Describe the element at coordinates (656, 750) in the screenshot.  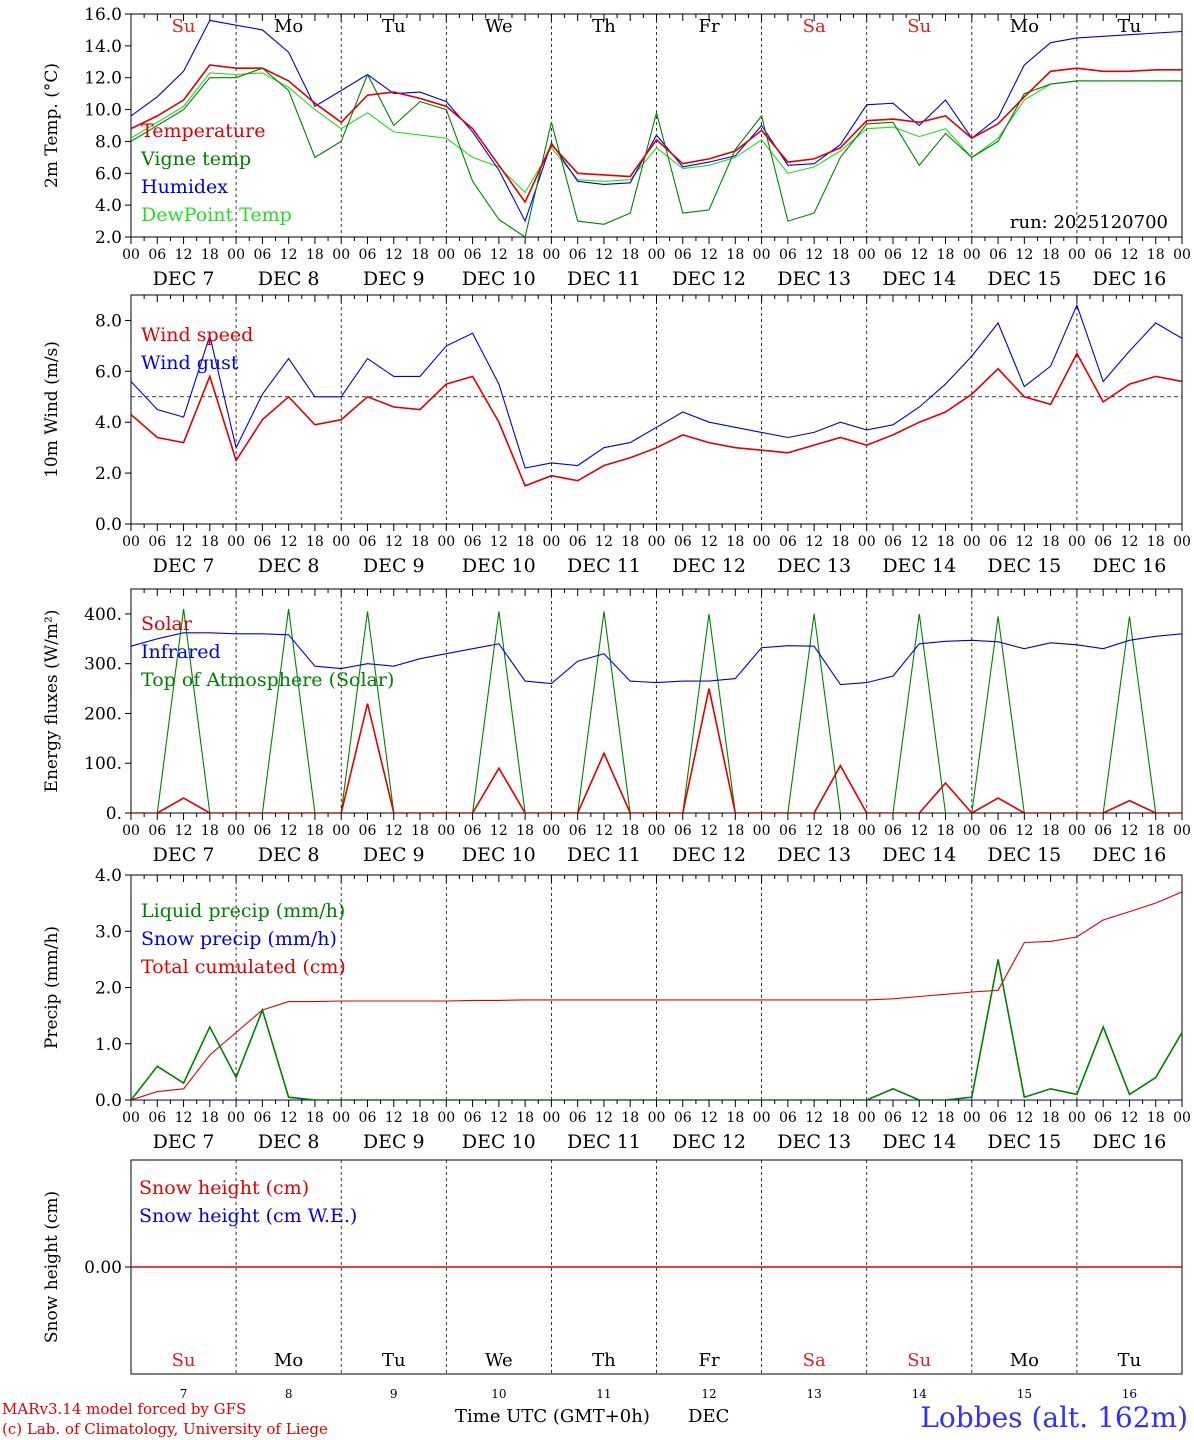
I see `series-line-solar` at that location.